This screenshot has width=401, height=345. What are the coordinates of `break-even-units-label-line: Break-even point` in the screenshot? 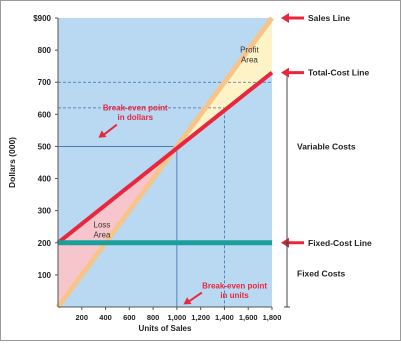 It's located at (234, 285).